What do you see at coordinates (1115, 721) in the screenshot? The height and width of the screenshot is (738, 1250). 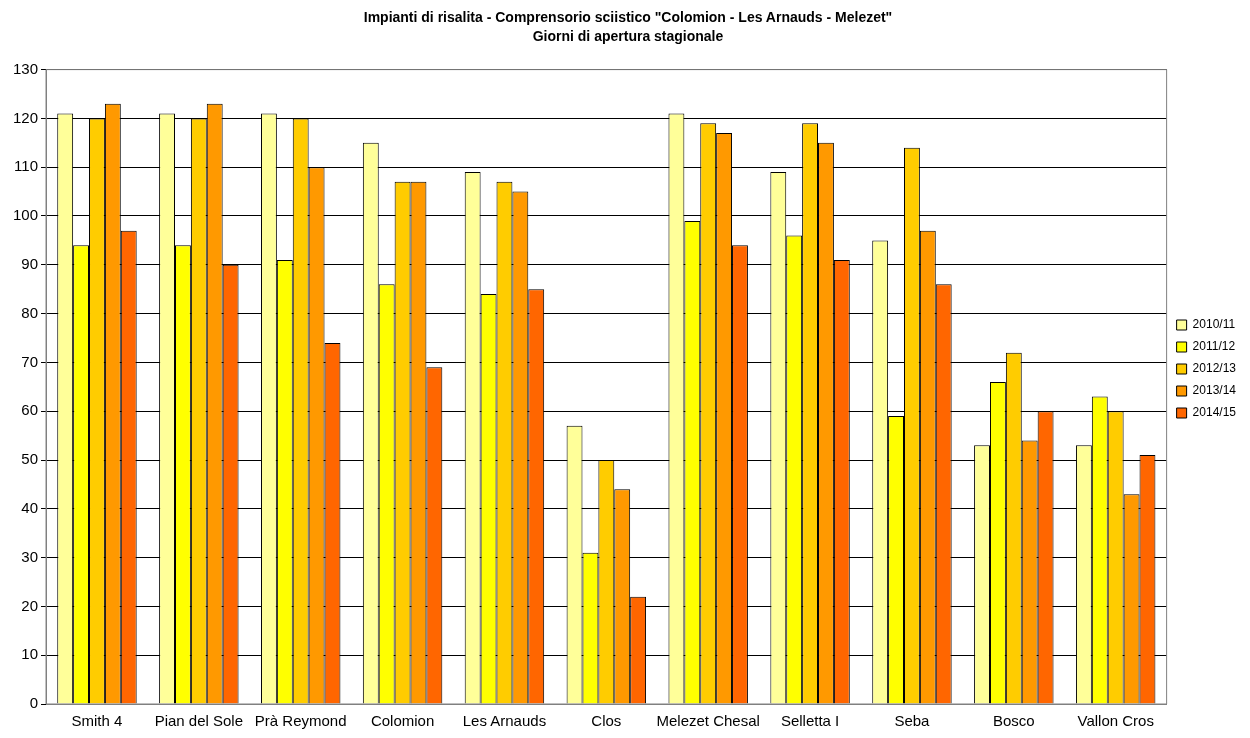 I see `x-tick-label: Vallon Cros` at bounding box center [1115, 721].